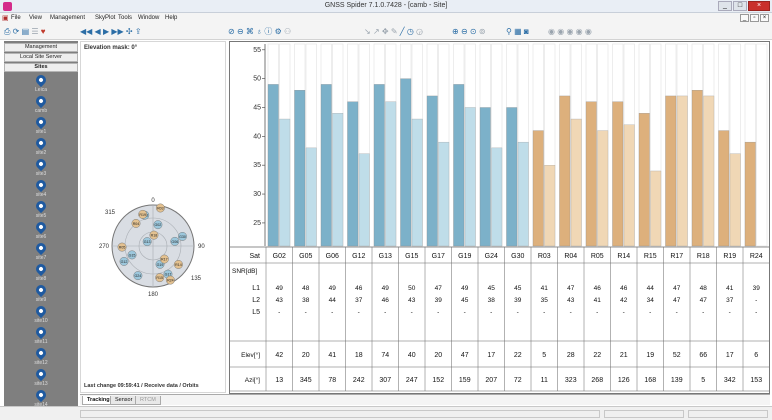  I want to click on arrow-icon: ↘, so click(367, 31).